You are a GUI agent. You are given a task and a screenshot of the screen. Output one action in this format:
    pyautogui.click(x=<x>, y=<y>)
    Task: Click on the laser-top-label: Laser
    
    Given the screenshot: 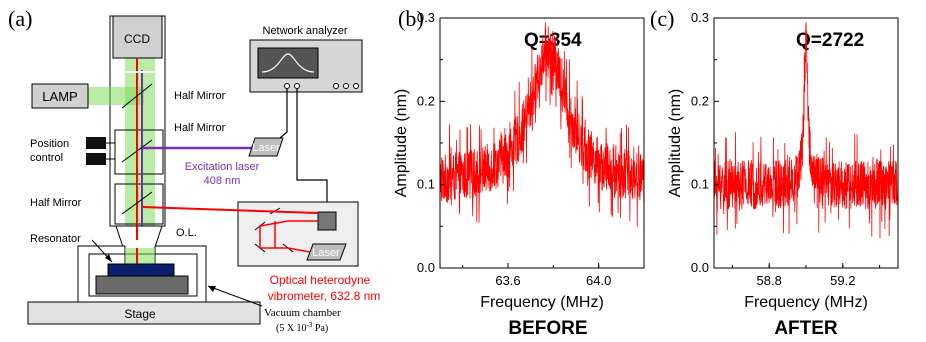 What is the action you would take?
    pyautogui.click(x=266, y=148)
    